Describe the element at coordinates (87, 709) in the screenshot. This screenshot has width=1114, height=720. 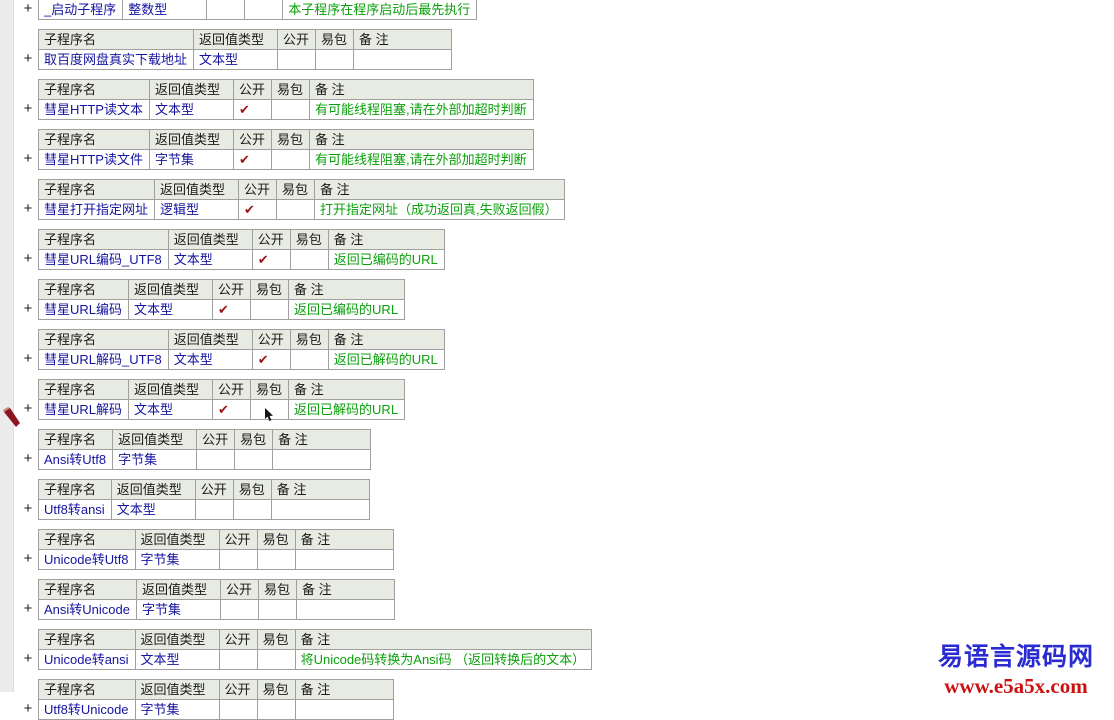
I see `subroutine-name-cell: Utf8转Unicode` at that location.